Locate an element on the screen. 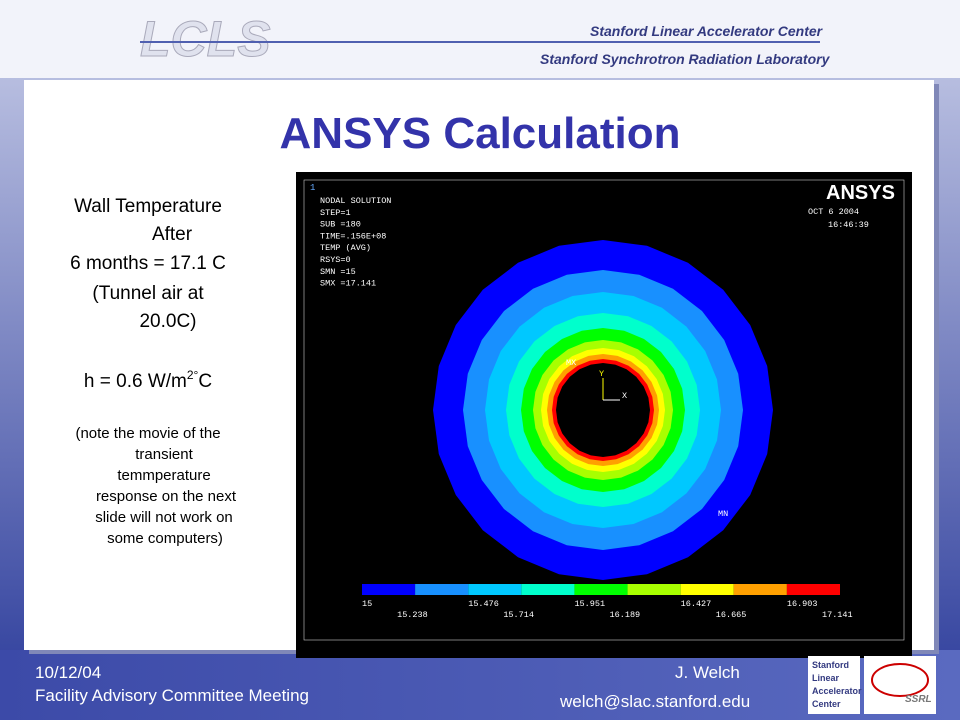 The width and height of the screenshot is (960, 720). info-line: TEMP (AVG) is located at coordinates (345, 248).